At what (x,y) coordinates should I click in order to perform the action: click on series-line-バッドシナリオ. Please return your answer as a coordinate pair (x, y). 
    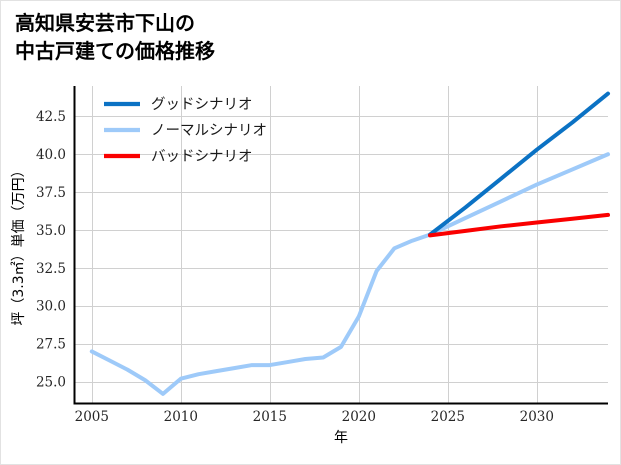
    Looking at the image, I should click on (519, 225).